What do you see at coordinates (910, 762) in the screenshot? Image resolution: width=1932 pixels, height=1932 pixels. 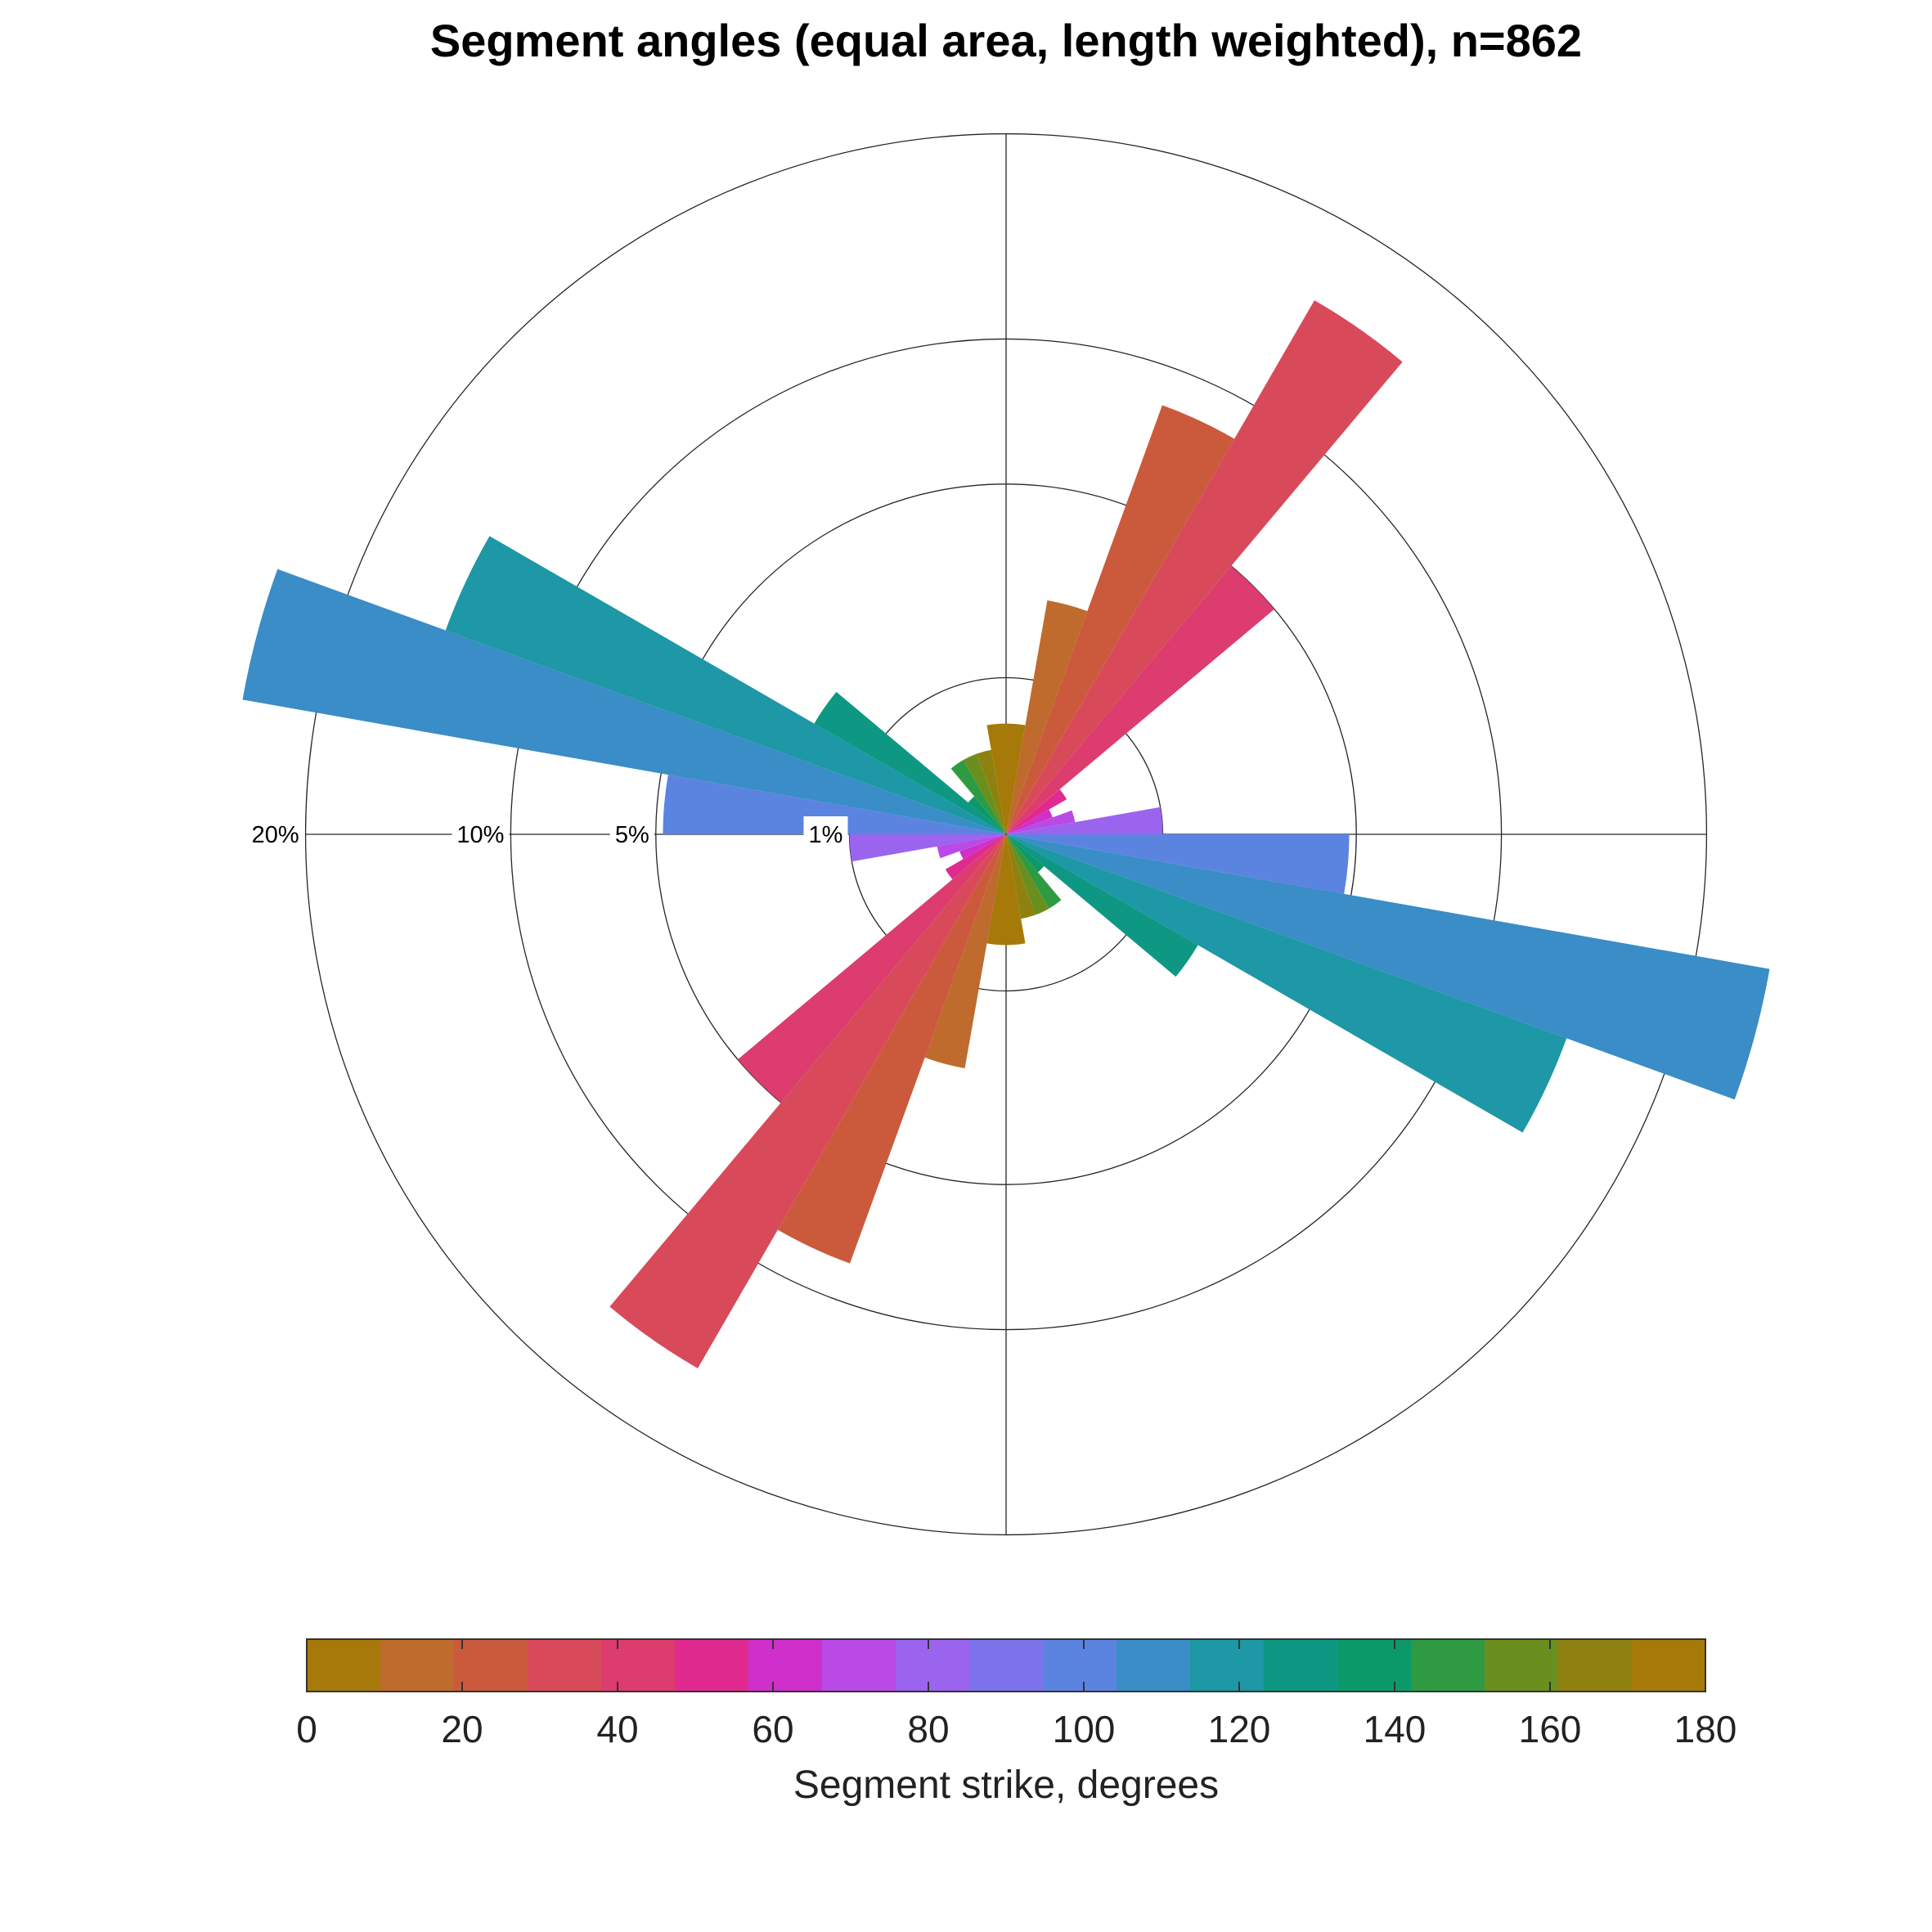 I see `rose-petal-120-mirror` at bounding box center [910, 762].